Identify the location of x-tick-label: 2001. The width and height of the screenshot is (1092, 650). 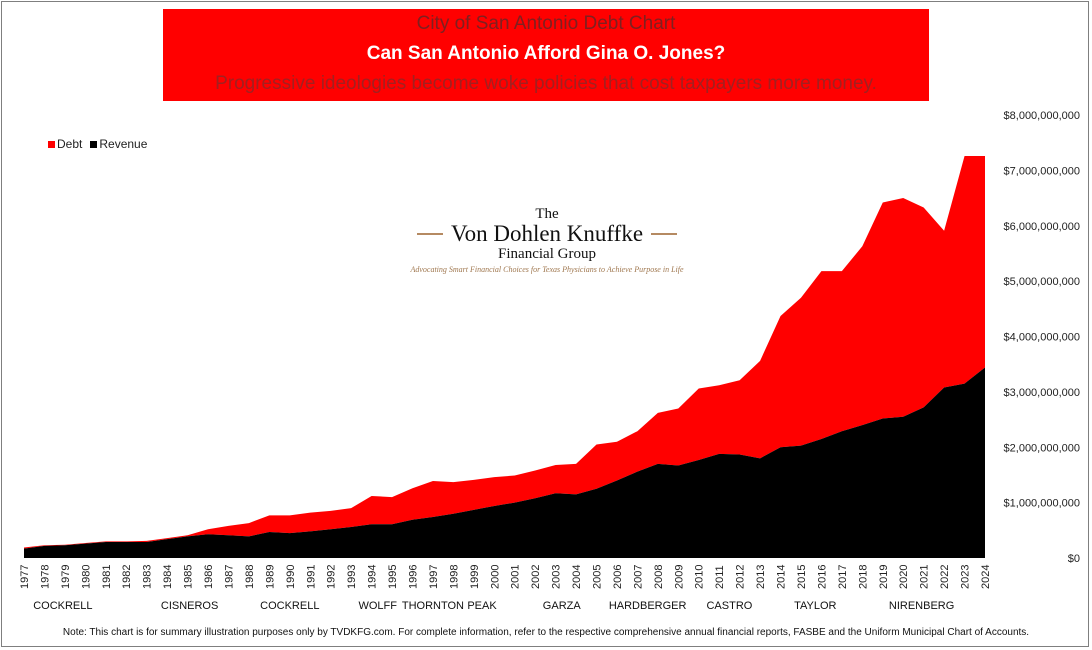
(516, 577).